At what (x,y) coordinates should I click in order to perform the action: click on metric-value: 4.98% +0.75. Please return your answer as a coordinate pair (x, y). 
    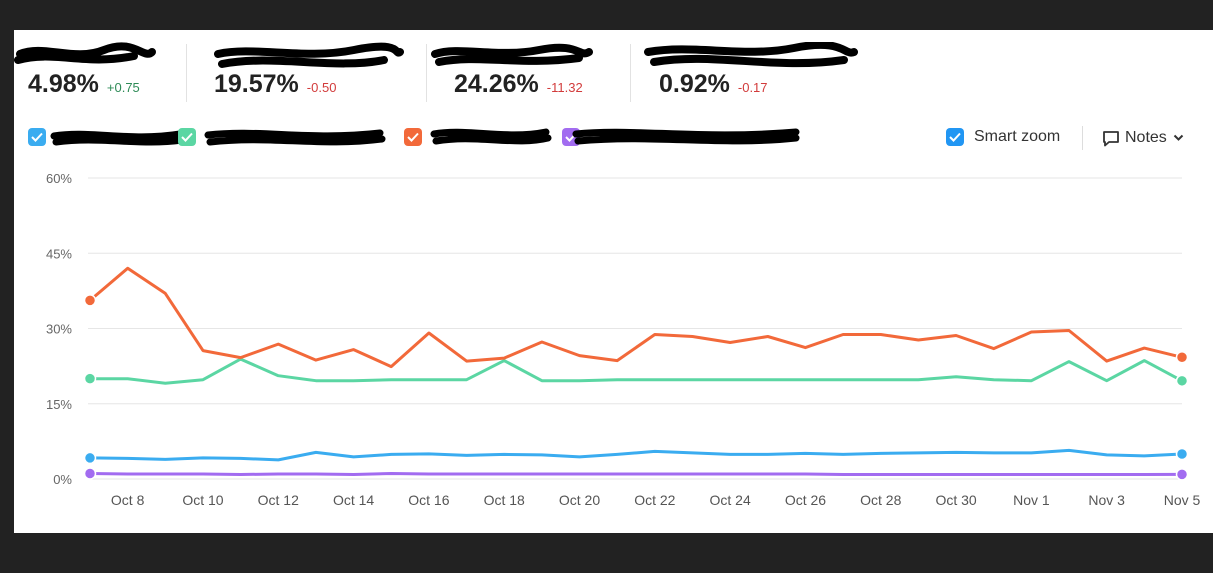
    Looking at the image, I should click on (84, 84).